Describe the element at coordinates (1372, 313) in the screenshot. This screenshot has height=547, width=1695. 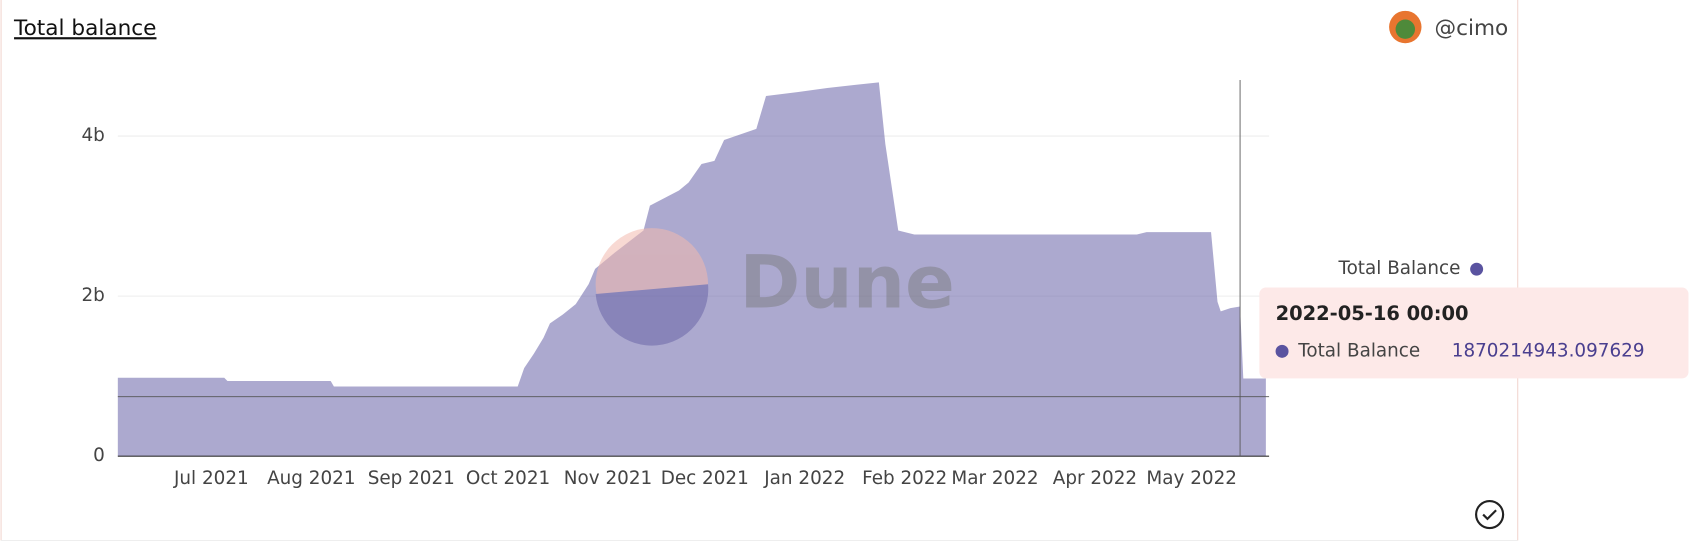
I see `tooltip-title: 2022-05-16 00:00` at that location.